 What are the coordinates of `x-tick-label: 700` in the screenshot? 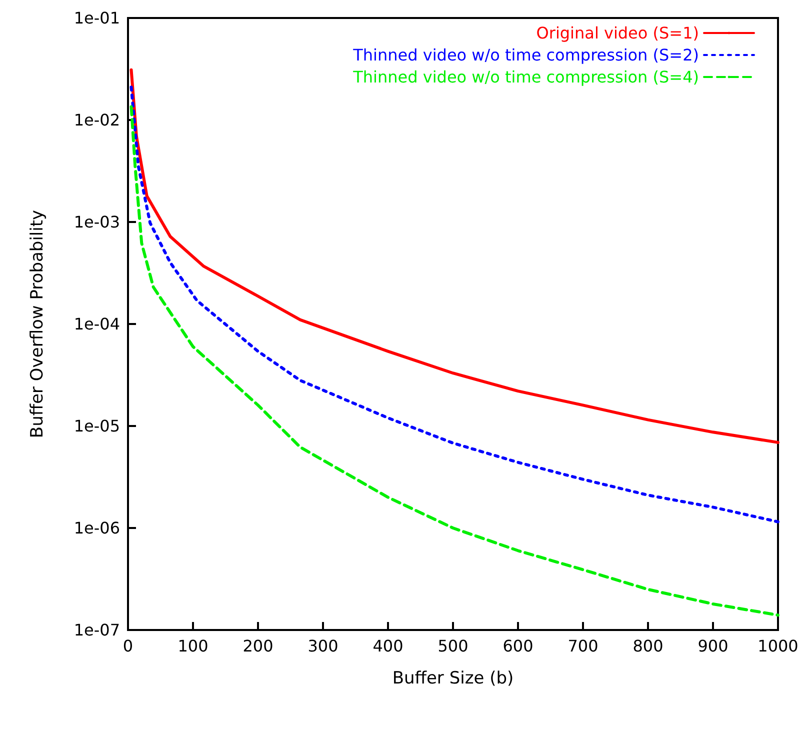 It's located at (583, 646).